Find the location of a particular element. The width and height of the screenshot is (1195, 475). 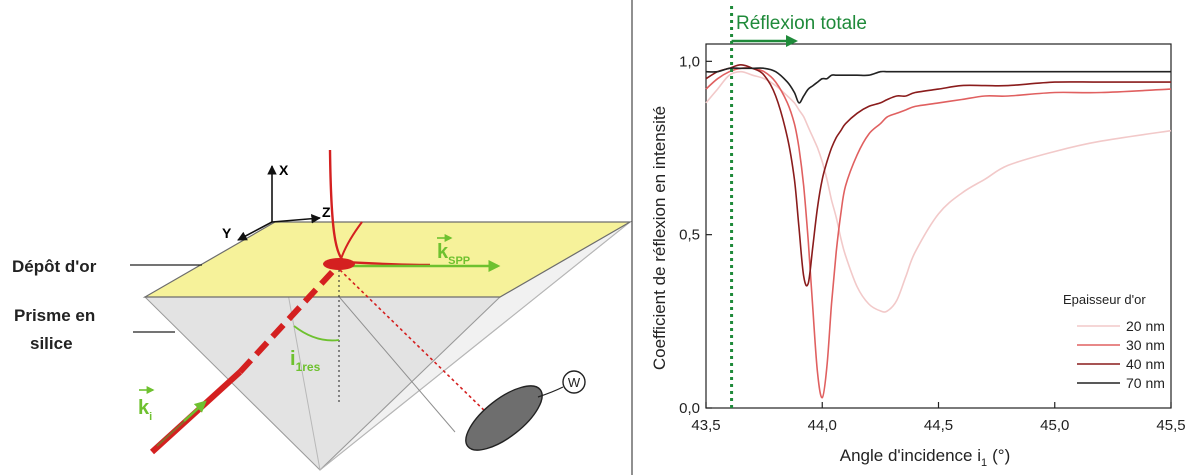

axis-z-label: Z is located at coordinates (326, 212).